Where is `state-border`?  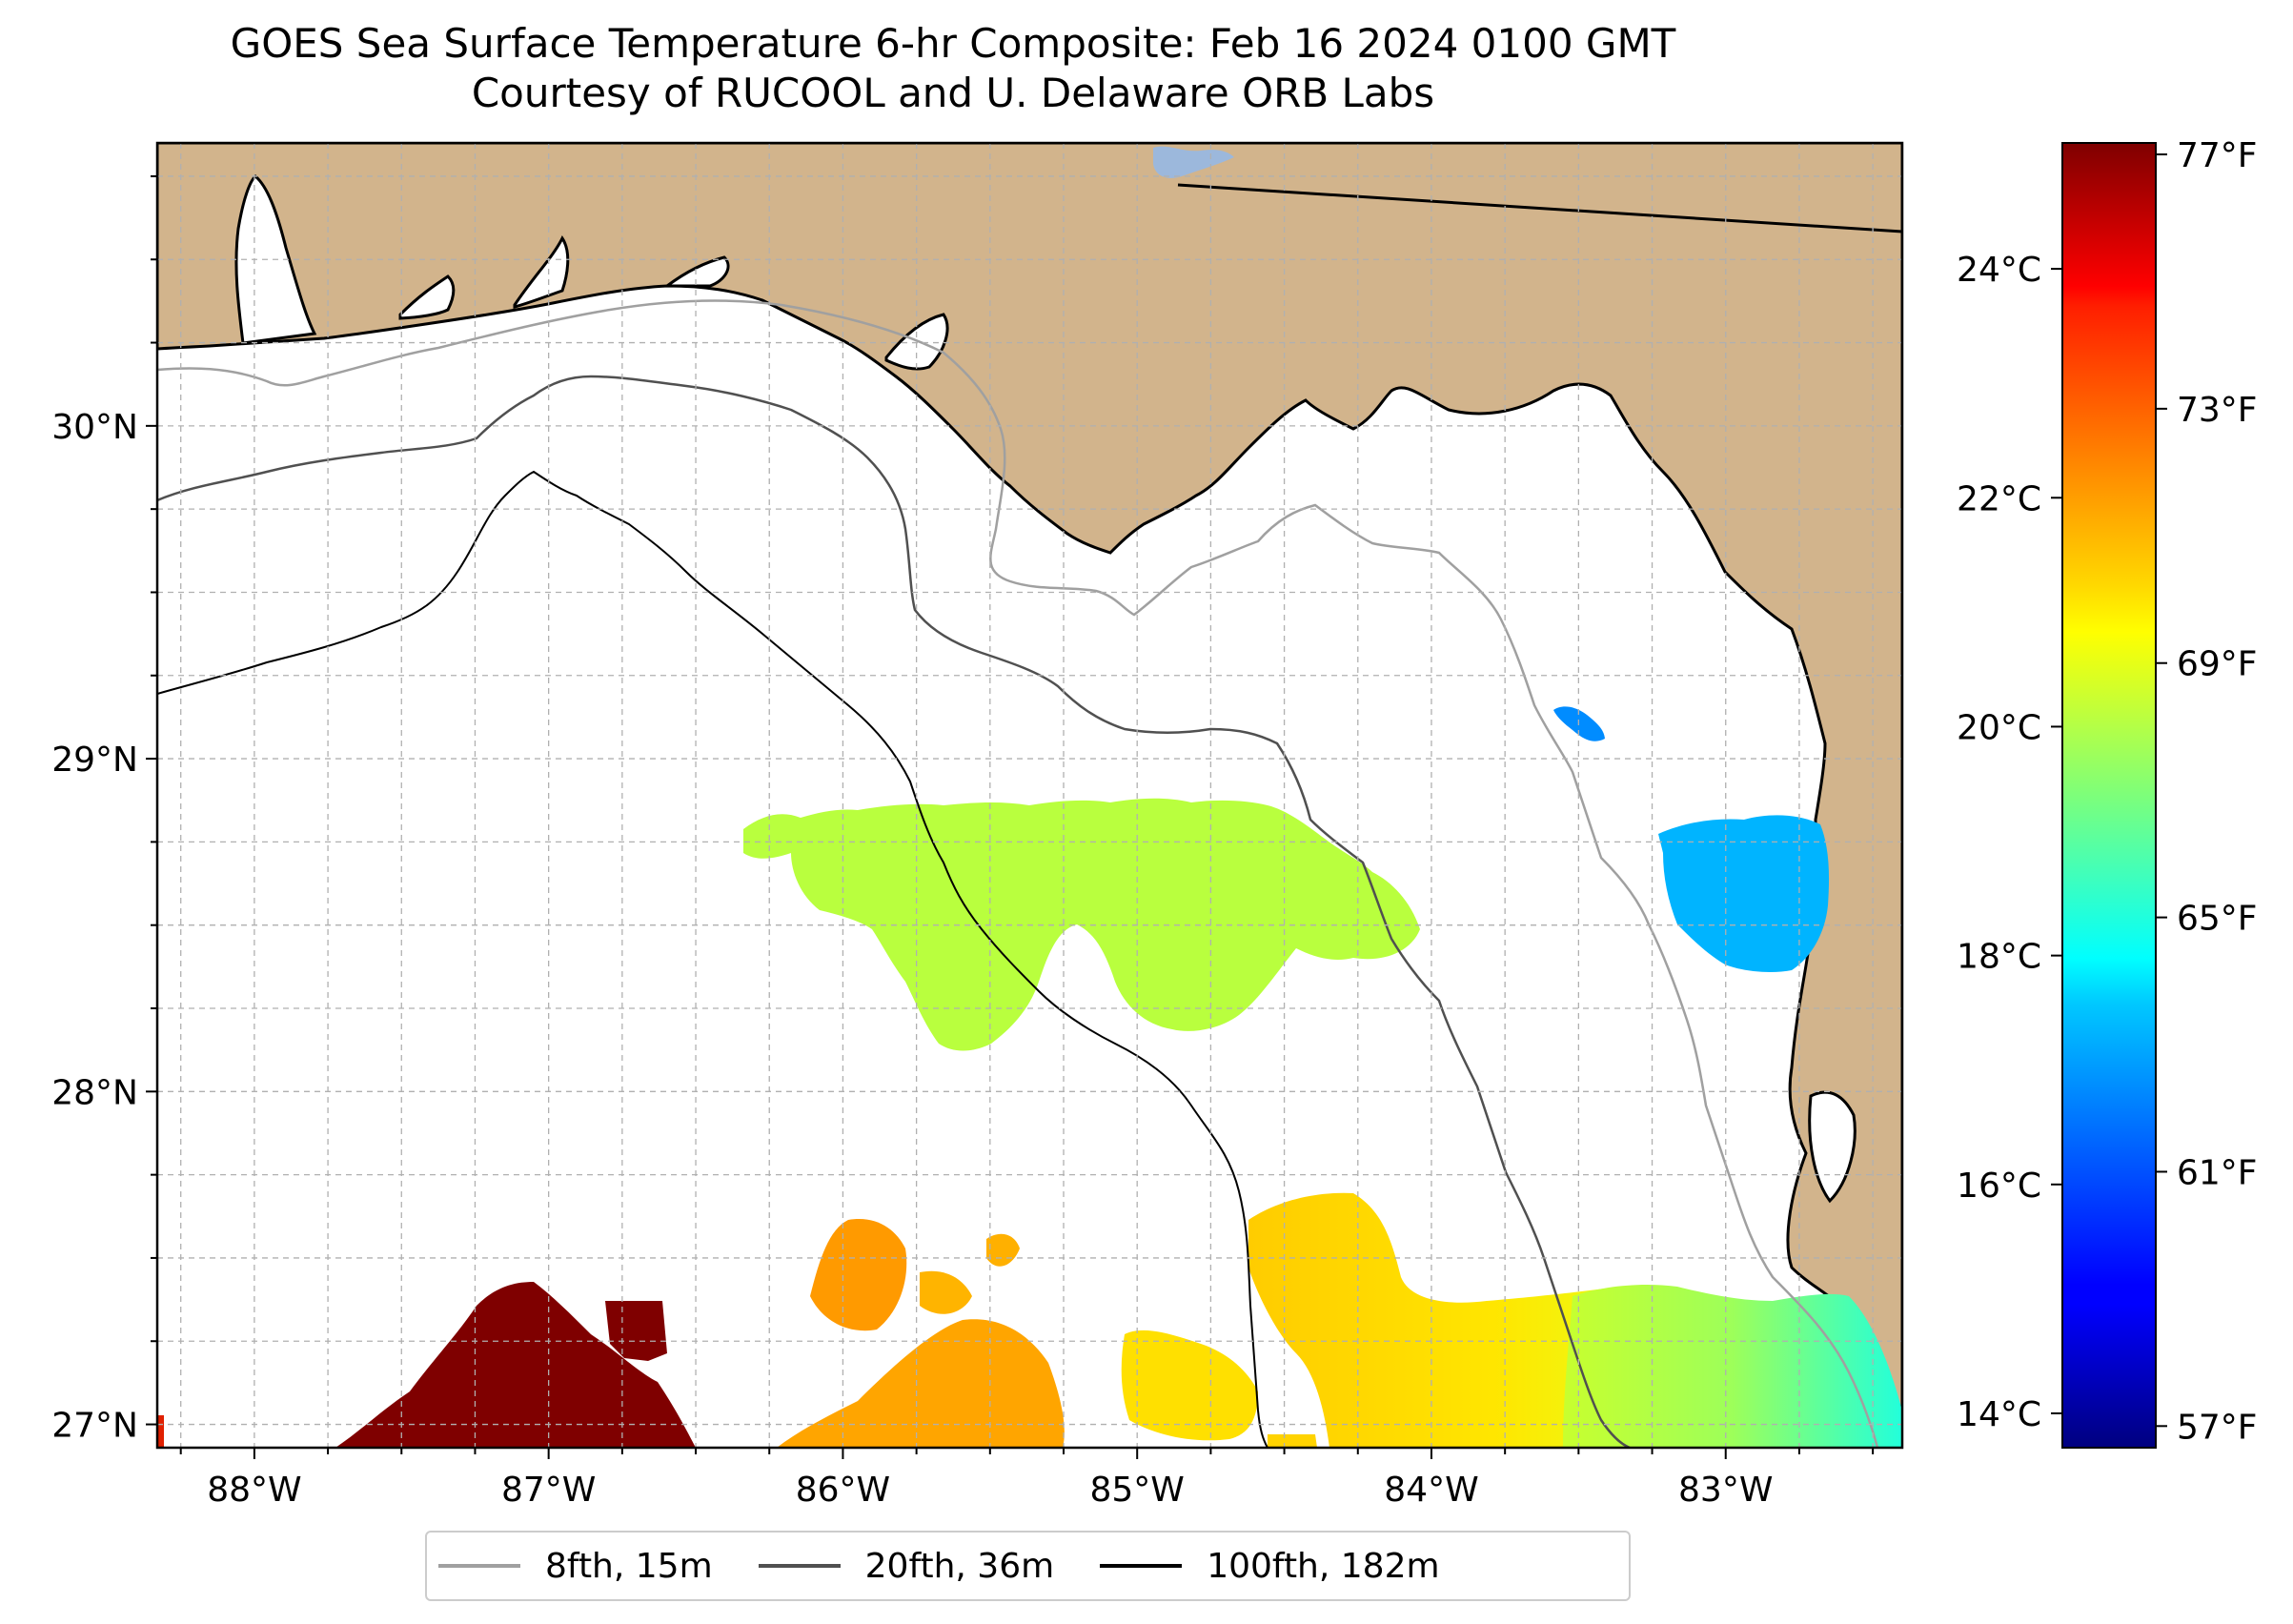 state-border is located at coordinates (1540, 208).